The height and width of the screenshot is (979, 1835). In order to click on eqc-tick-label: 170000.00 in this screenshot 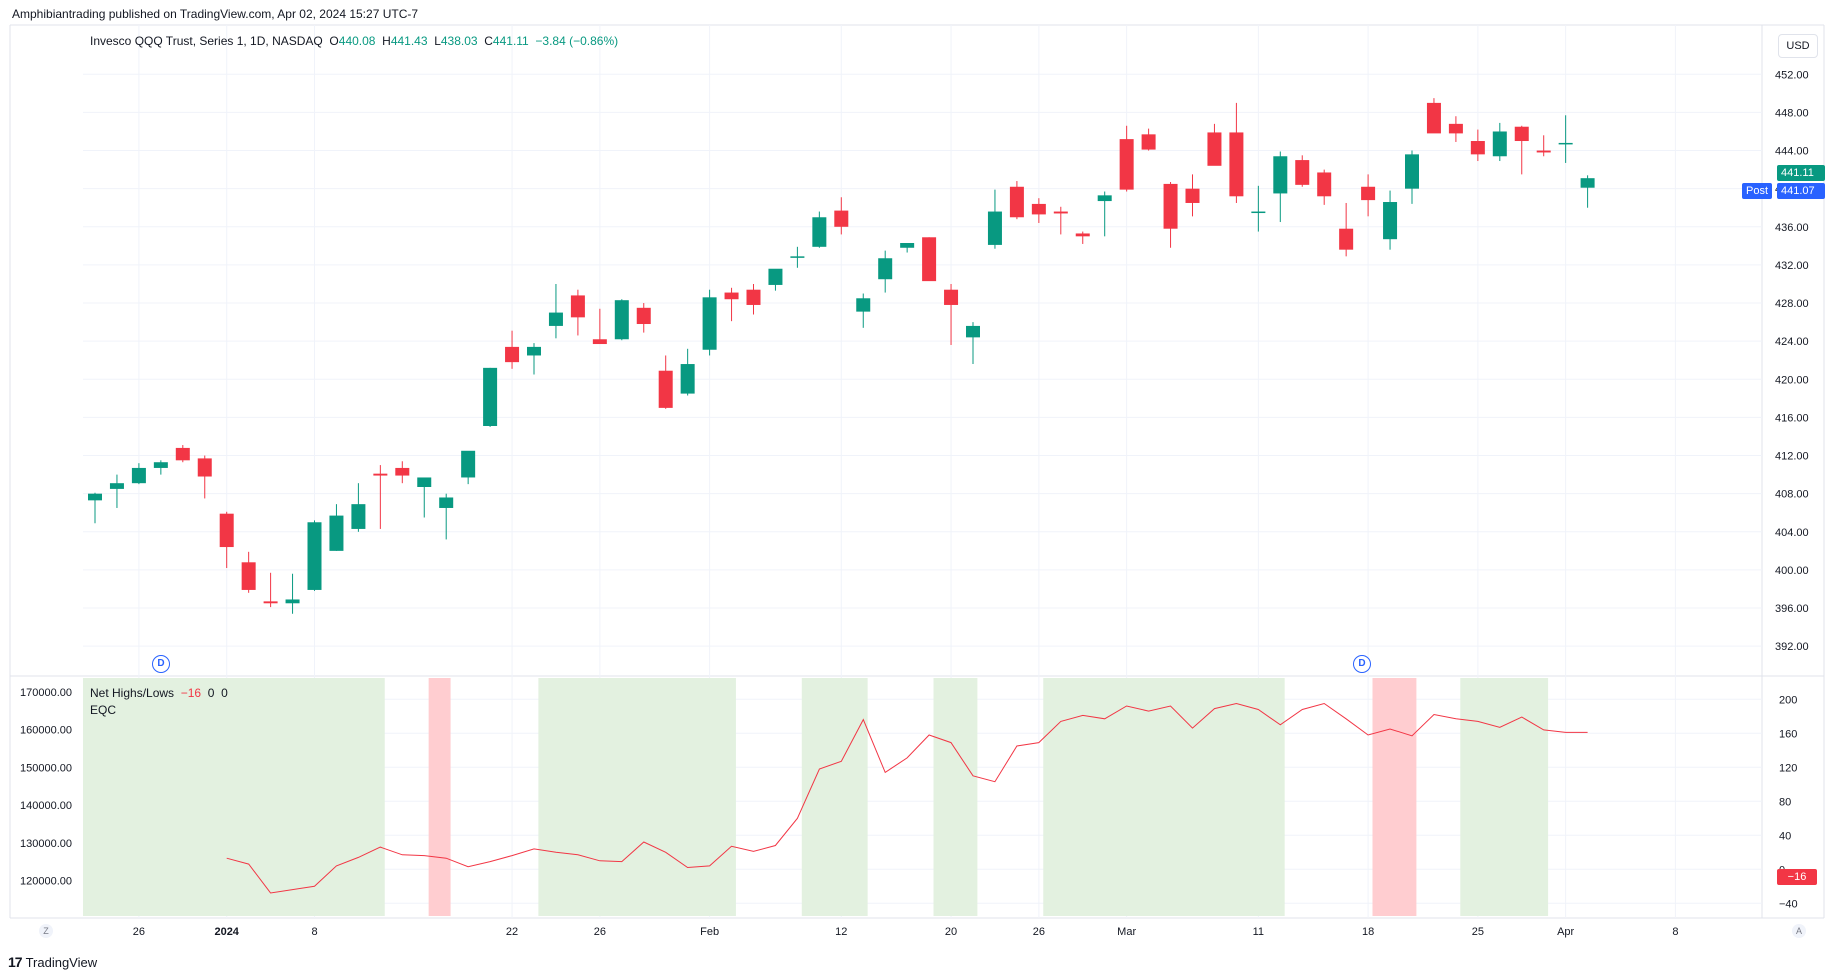, I will do `click(46, 693)`.